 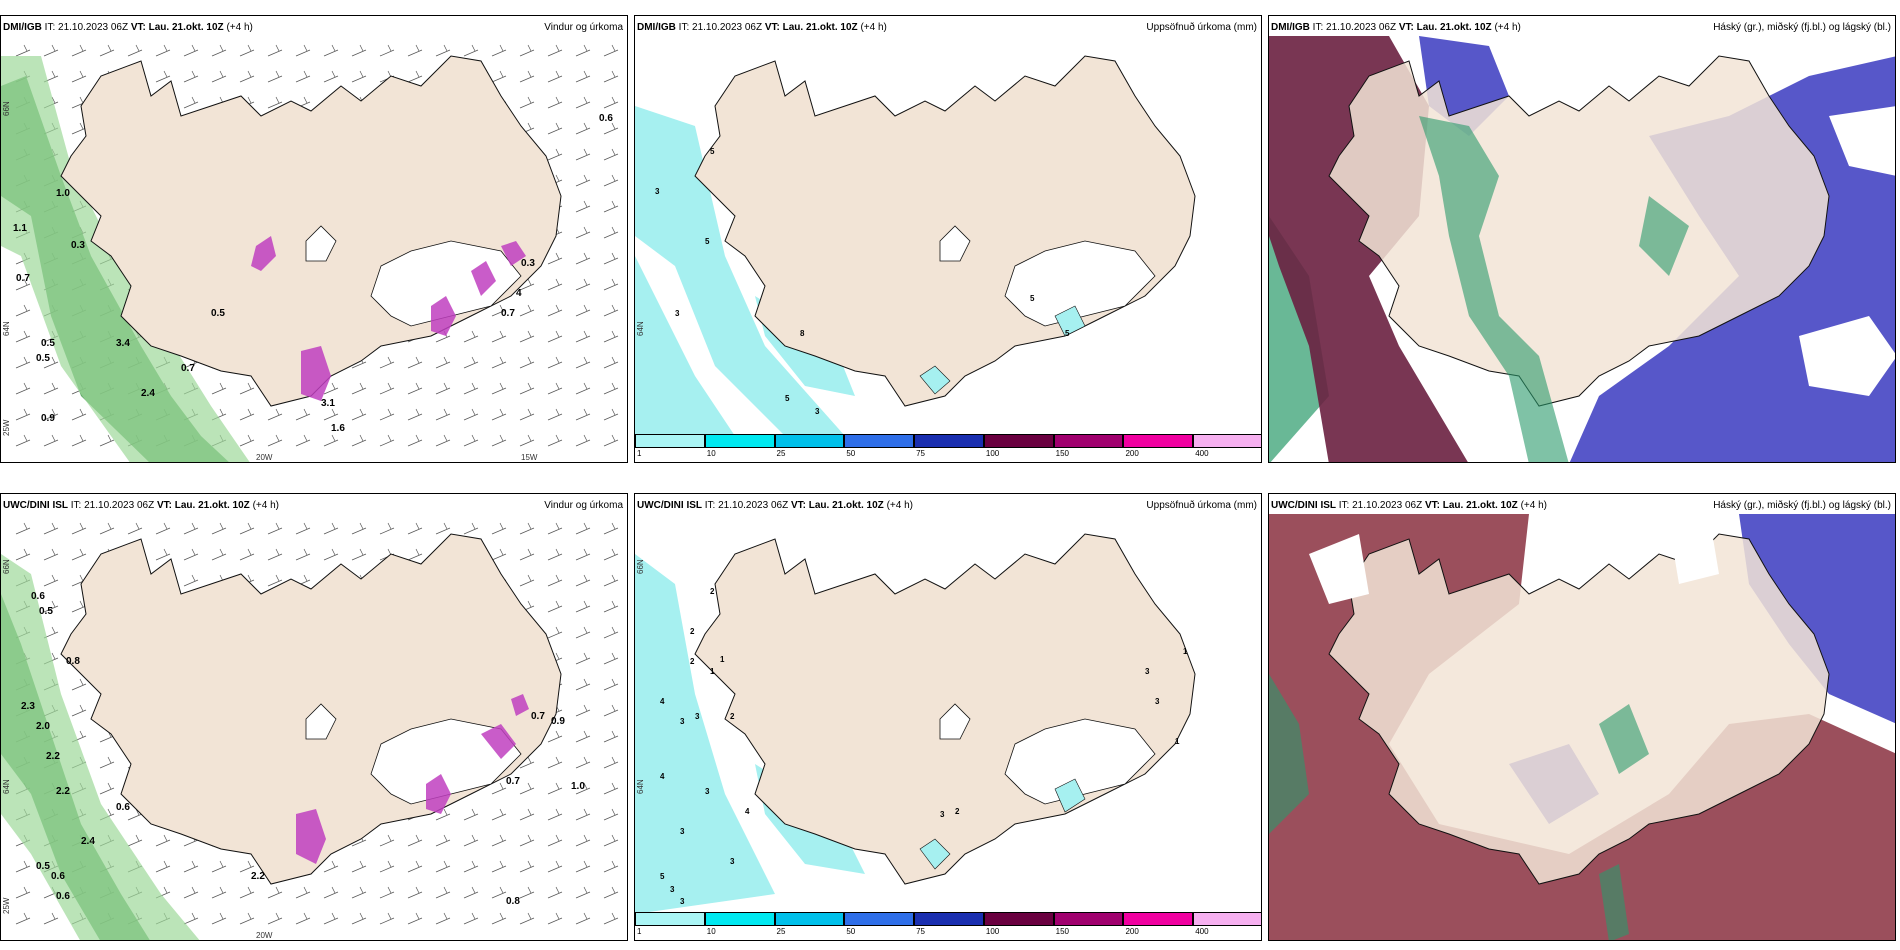 I want to click on precip-colorbar: 1 10 25 50 75 100 150 200 400, so click(x=948, y=446).